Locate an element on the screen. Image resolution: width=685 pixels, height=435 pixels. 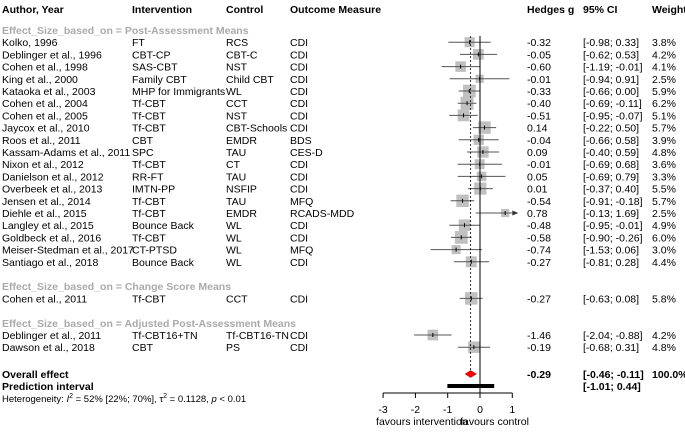
study-author: Overbeek et al., 2013 is located at coordinates (52, 190).